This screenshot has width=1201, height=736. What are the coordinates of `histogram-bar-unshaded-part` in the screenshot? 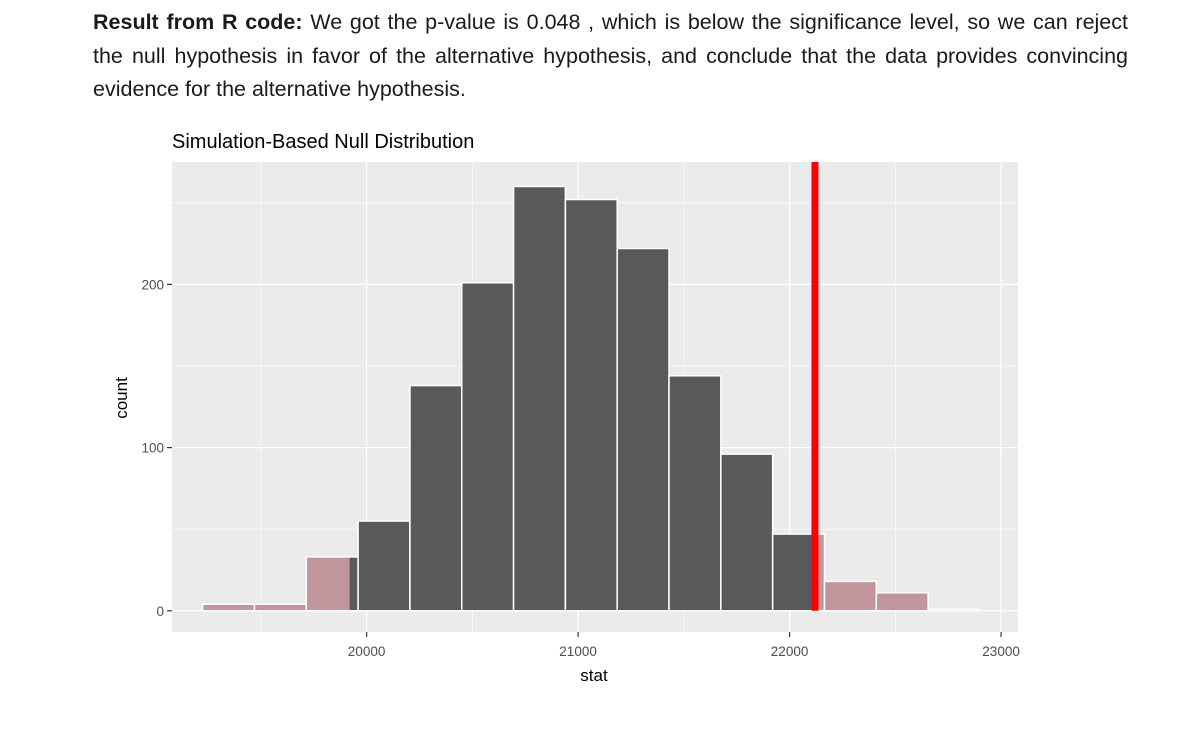 It's located at (354, 583).